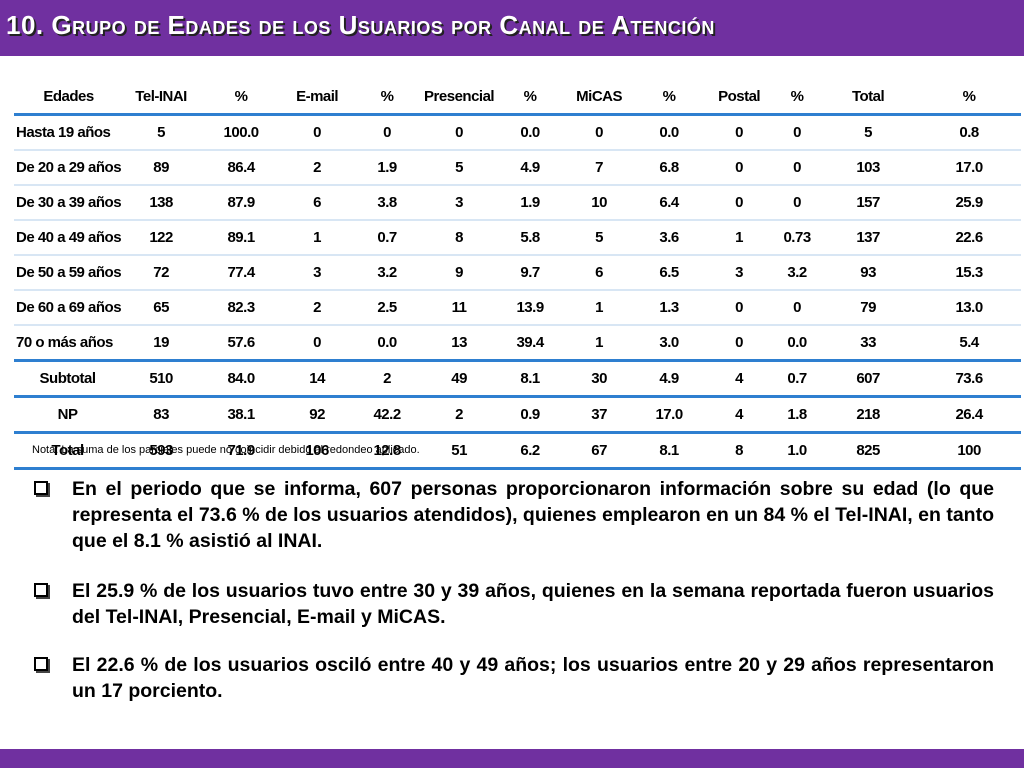  What do you see at coordinates (68, 308) in the screenshot?
I see `row-label: De 60 a 69 años` at bounding box center [68, 308].